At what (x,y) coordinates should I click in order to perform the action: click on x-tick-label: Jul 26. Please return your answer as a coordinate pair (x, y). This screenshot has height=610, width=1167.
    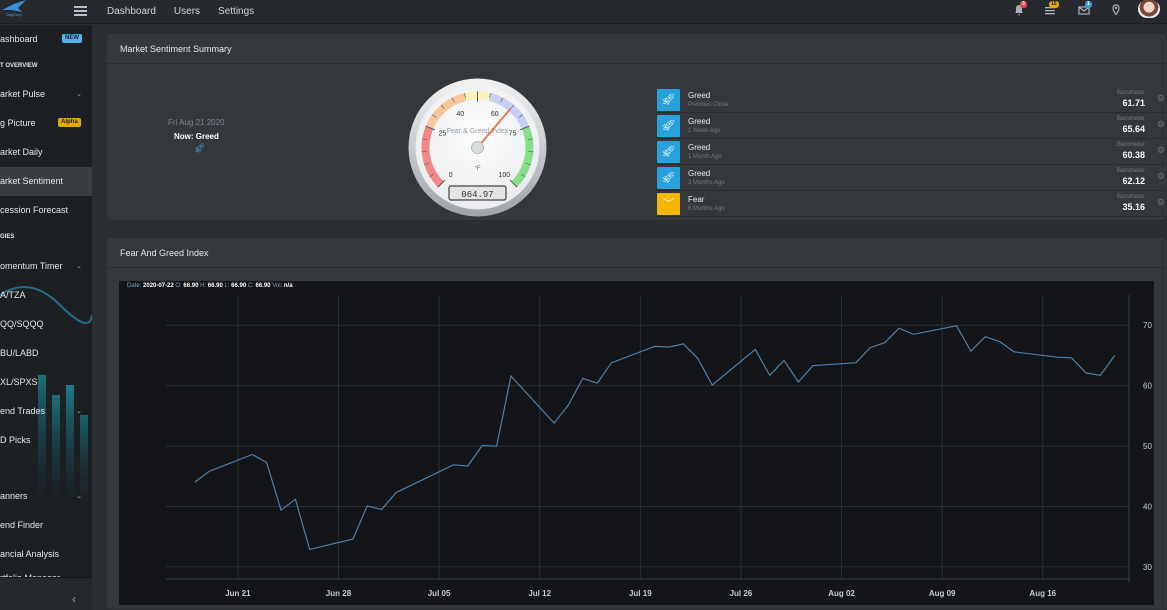
    Looking at the image, I should click on (741, 593).